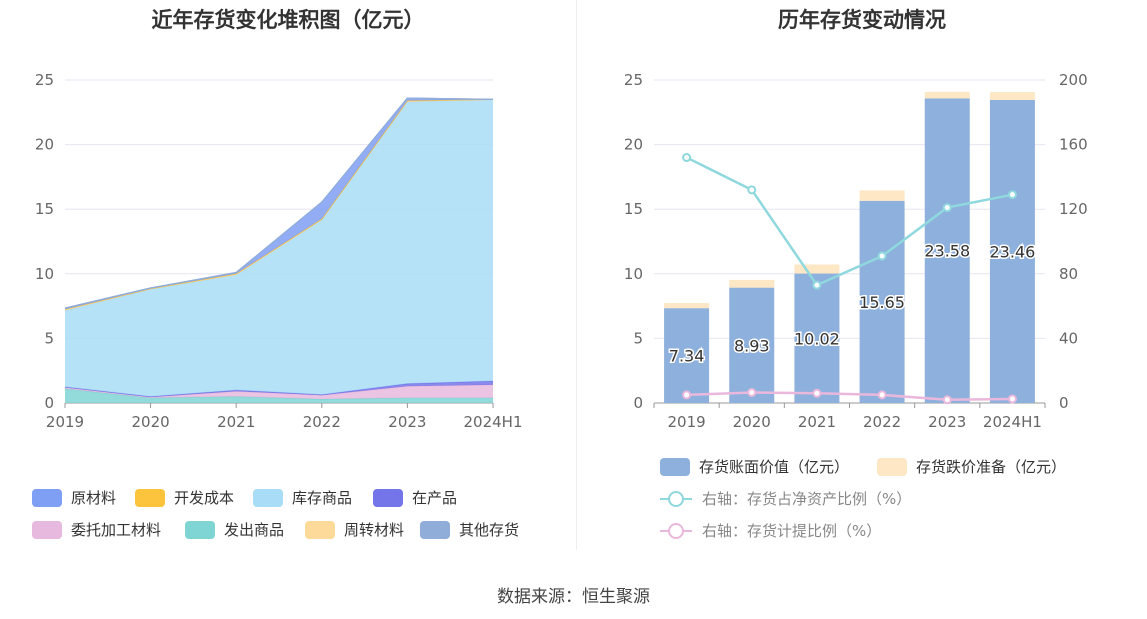  I want to click on legend-label: 在产品, so click(435, 498).